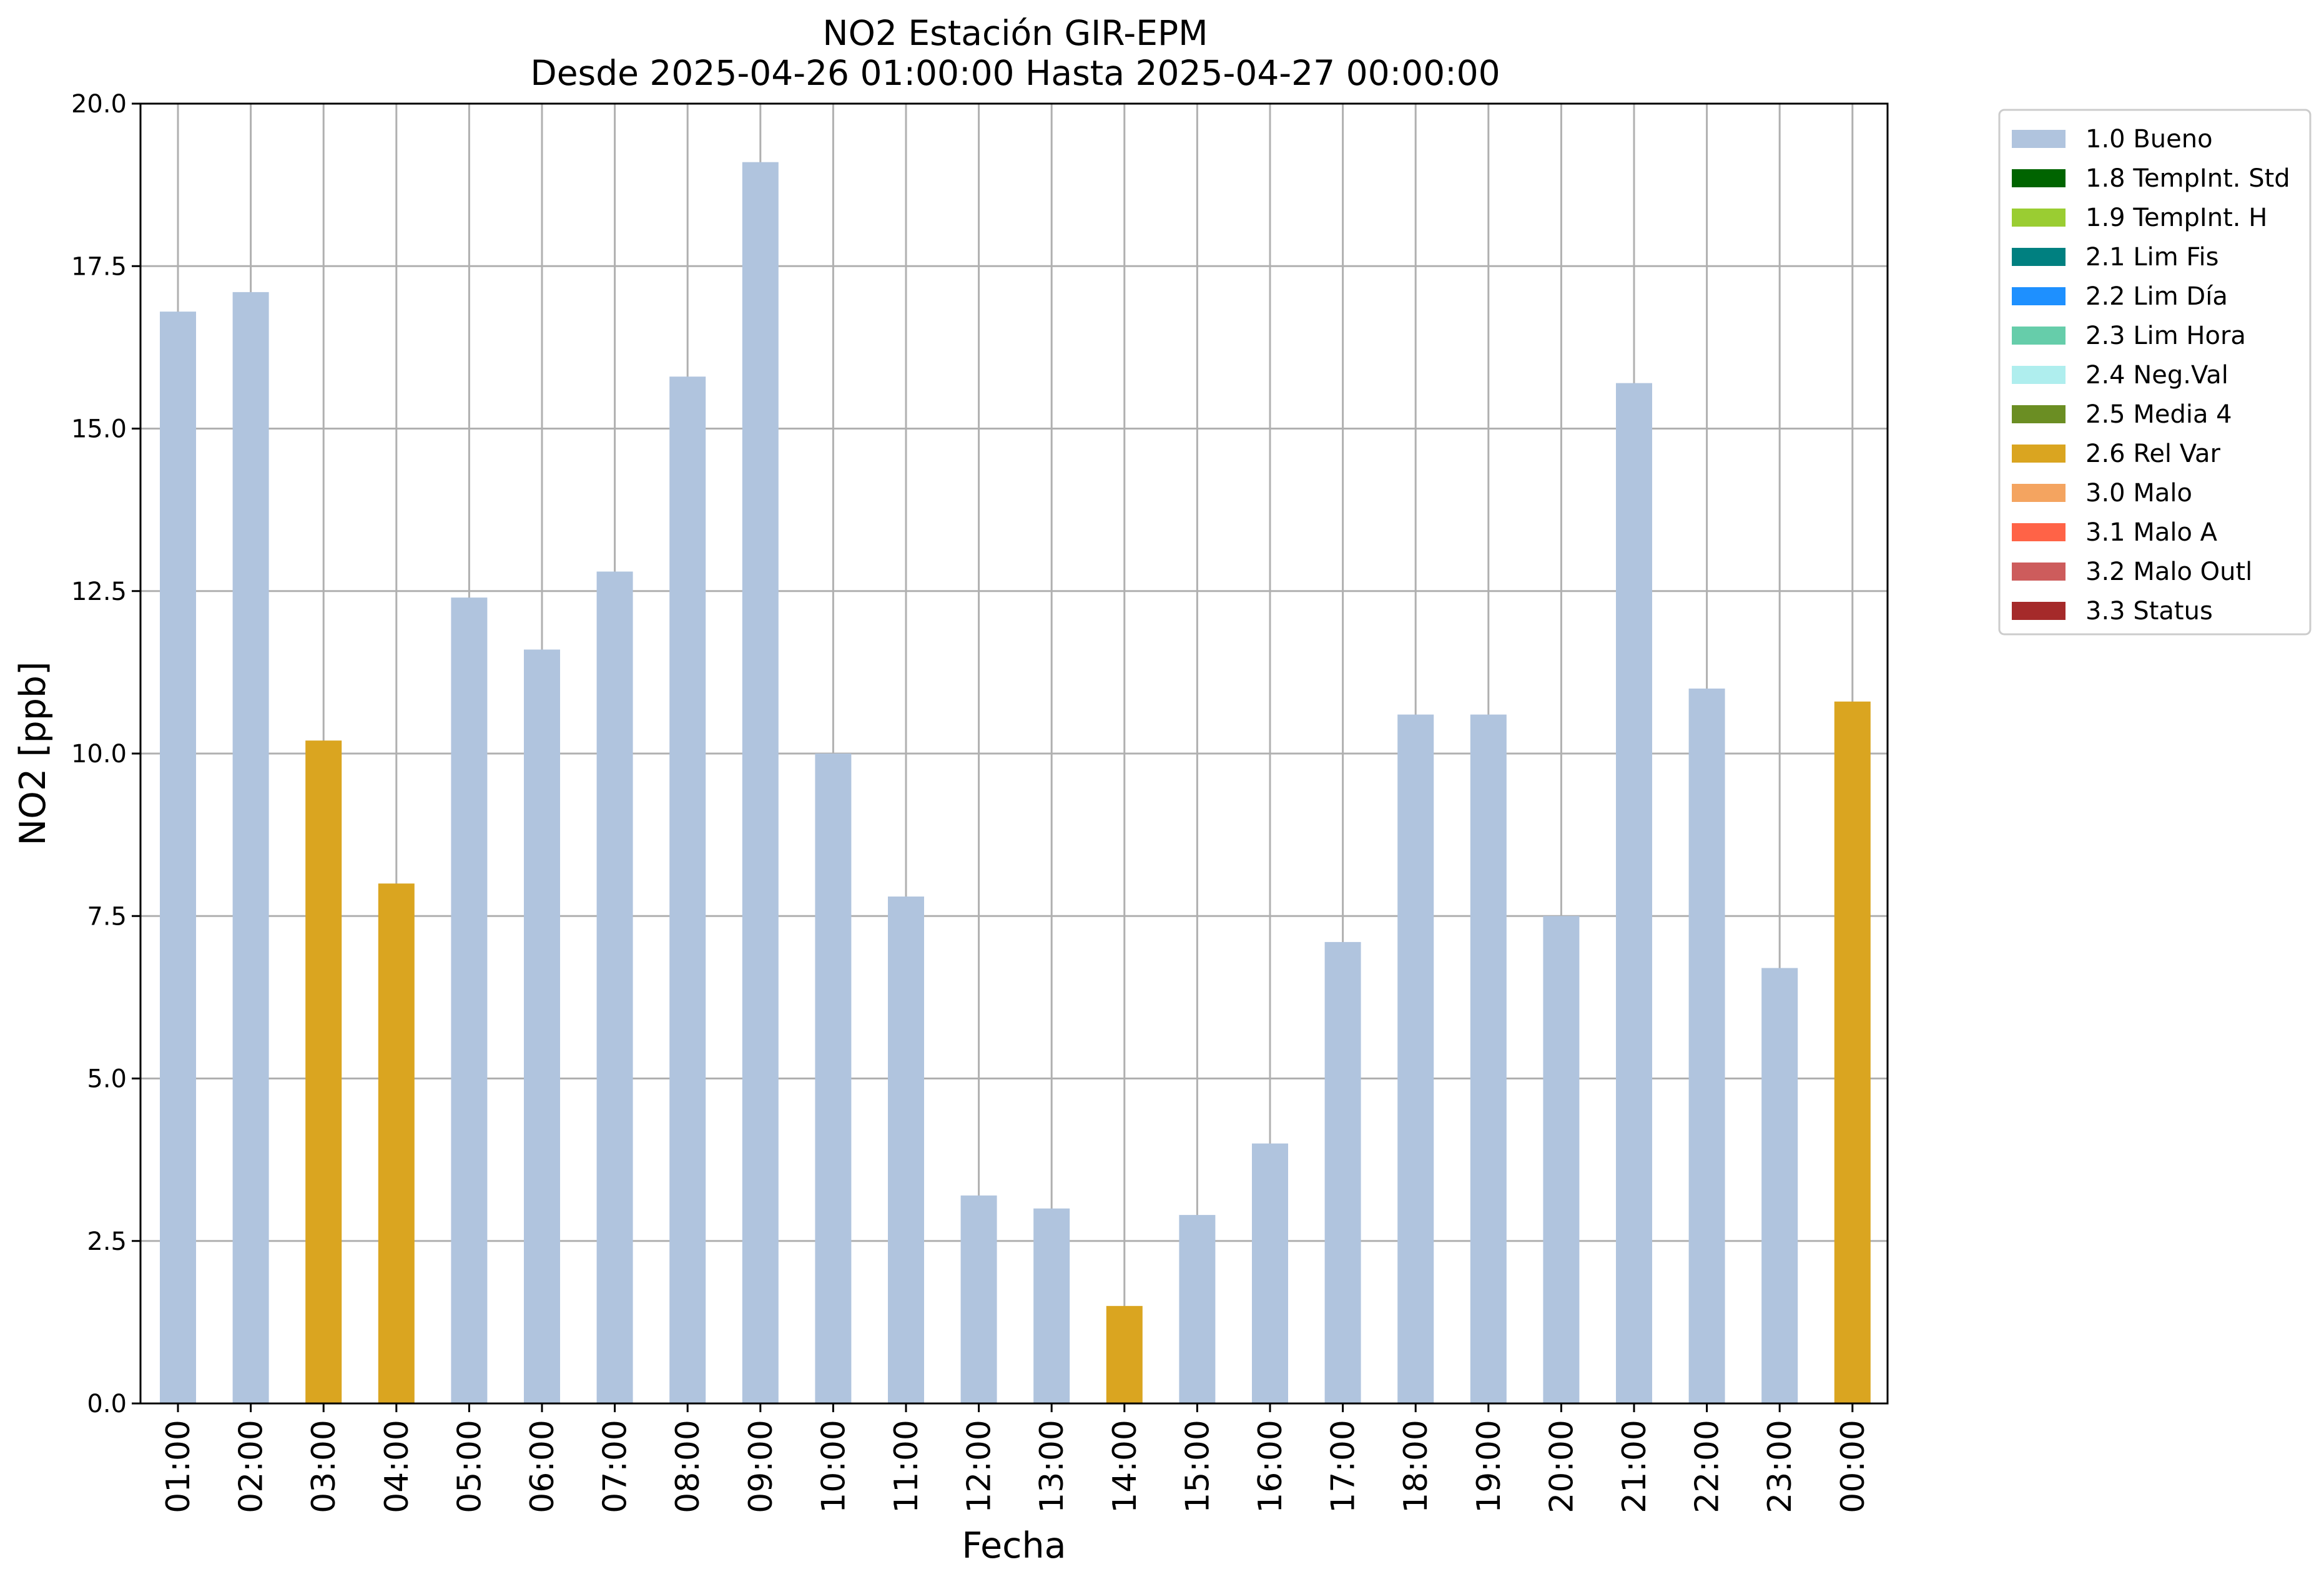  I want to click on y-axis: 0.0 2.5 5.0 7.5 10.0 12.5 15.0 17.5 20.0, so click(105, 754).